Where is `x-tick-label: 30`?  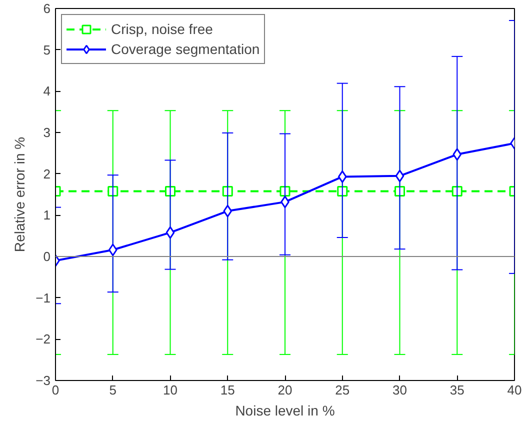 x-tick-label: 30 is located at coordinates (399, 390).